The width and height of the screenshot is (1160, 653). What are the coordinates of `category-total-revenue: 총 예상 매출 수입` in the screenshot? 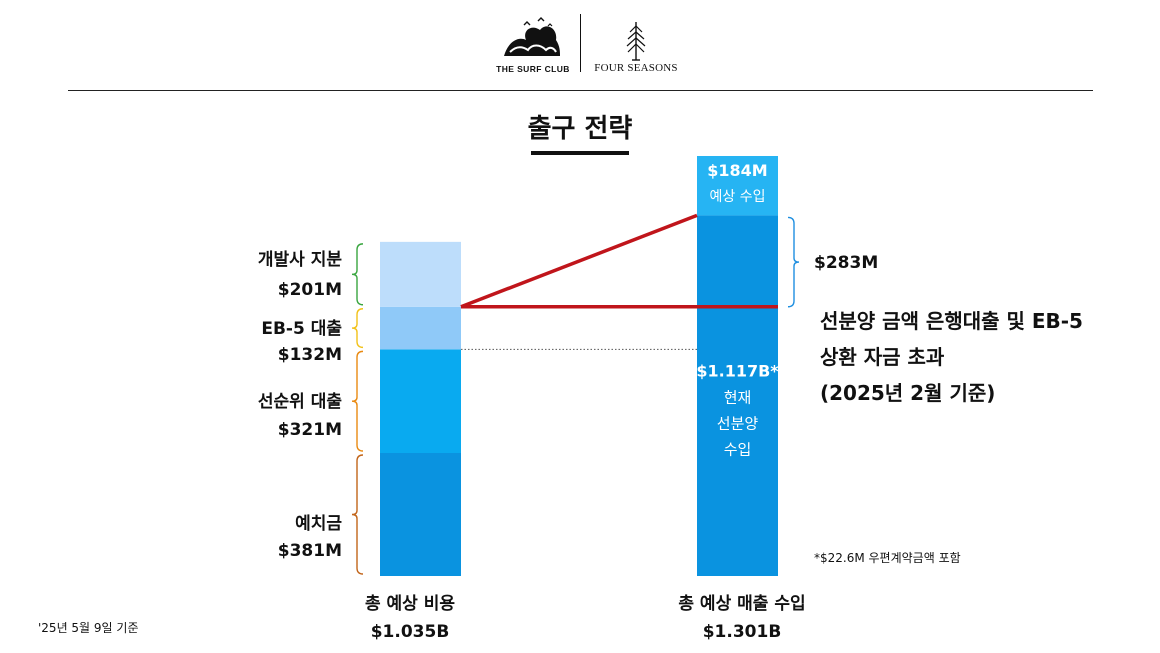 It's located at (742, 604).